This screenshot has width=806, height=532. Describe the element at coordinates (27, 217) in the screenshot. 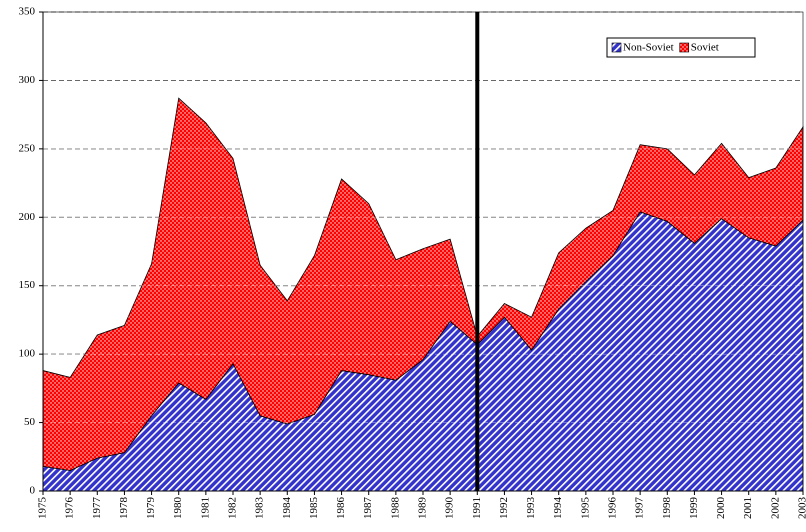

I see `y-tick-label: 200` at that location.